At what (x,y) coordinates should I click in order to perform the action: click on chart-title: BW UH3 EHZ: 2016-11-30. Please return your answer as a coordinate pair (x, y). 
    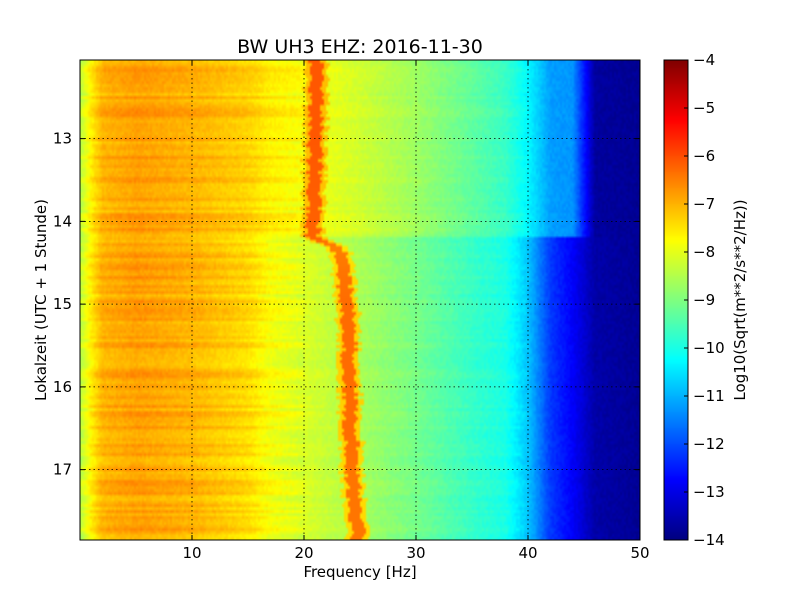
    Looking at the image, I should click on (360, 47).